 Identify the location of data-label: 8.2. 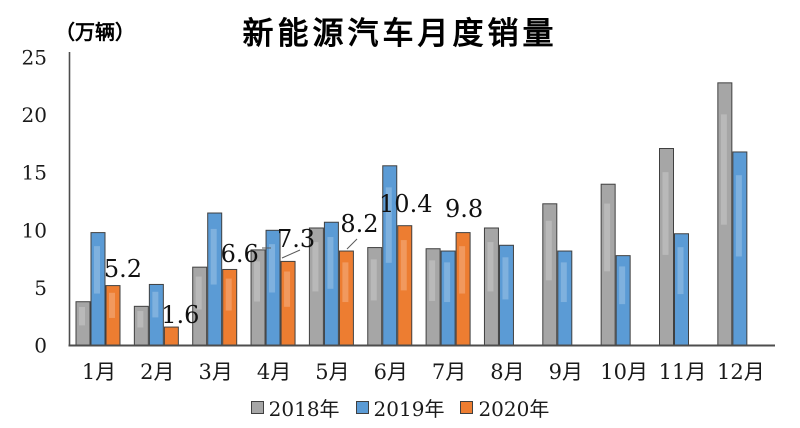
(359, 224).